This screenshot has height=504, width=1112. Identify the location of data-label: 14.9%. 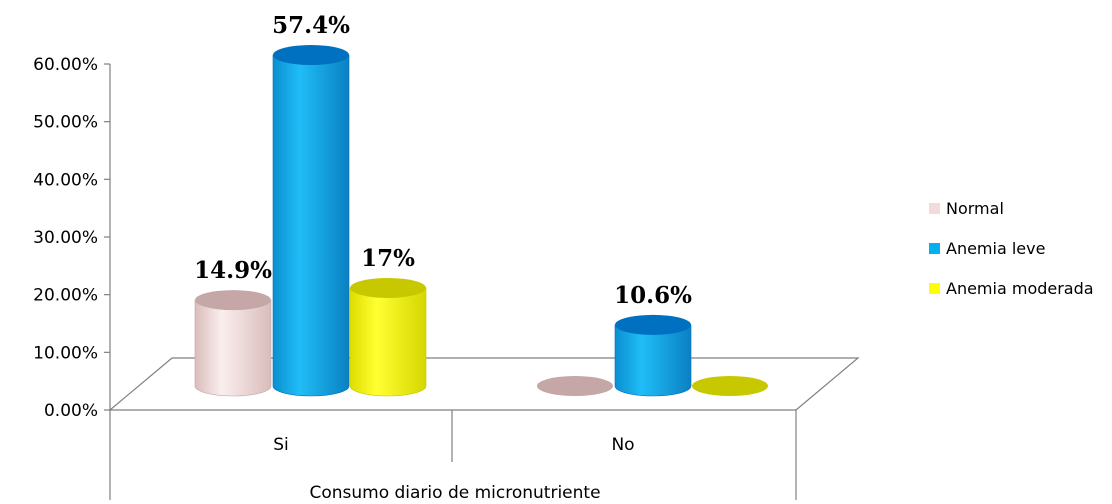
(233, 270).